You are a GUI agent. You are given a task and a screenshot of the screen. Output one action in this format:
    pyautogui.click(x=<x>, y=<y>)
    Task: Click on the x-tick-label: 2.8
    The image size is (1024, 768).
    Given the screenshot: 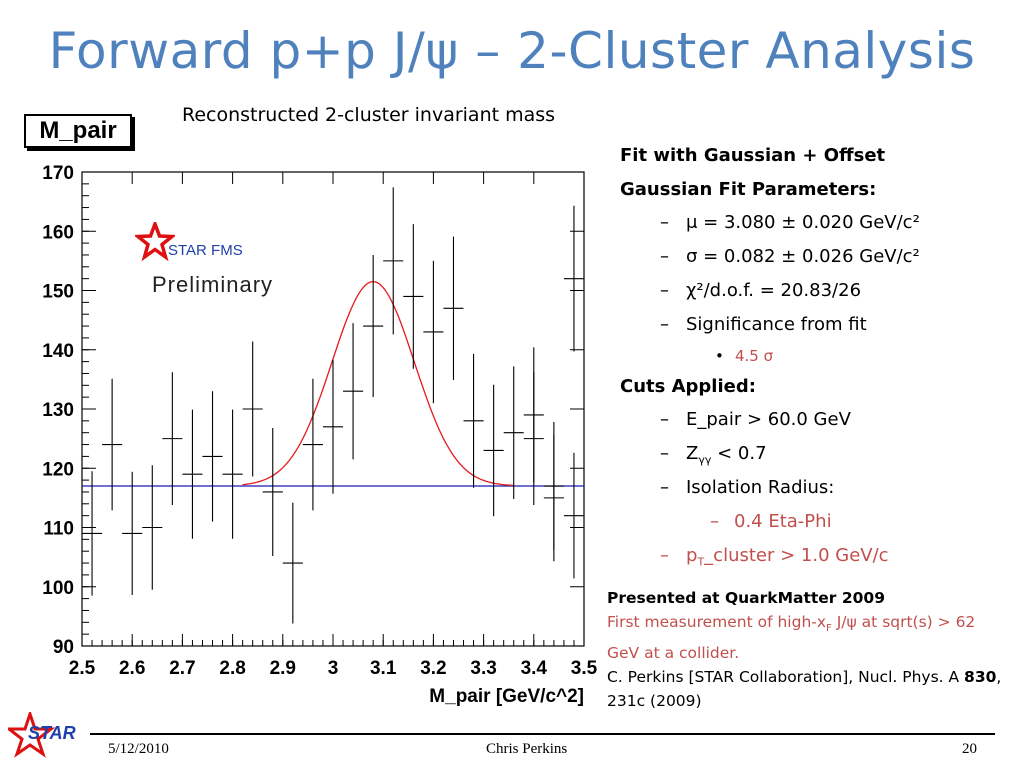 What is the action you would take?
    pyautogui.click(x=232, y=668)
    